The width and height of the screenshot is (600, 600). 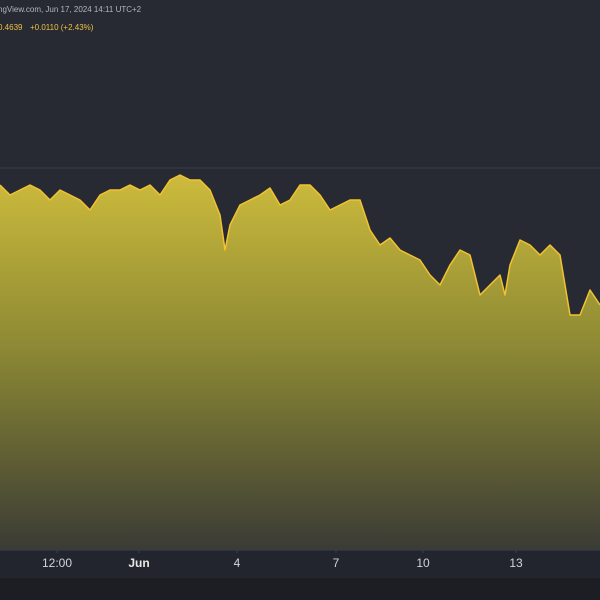 What do you see at coordinates (516, 563) in the screenshot?
I see `x-tick-label: 13` at bounding box center [516, 563].